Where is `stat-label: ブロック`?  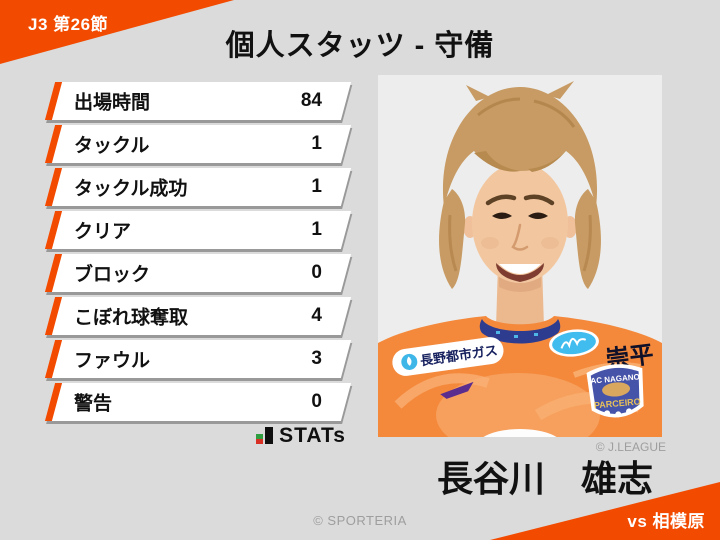 stat-label: ブロック is located at coordinates (112, 275).